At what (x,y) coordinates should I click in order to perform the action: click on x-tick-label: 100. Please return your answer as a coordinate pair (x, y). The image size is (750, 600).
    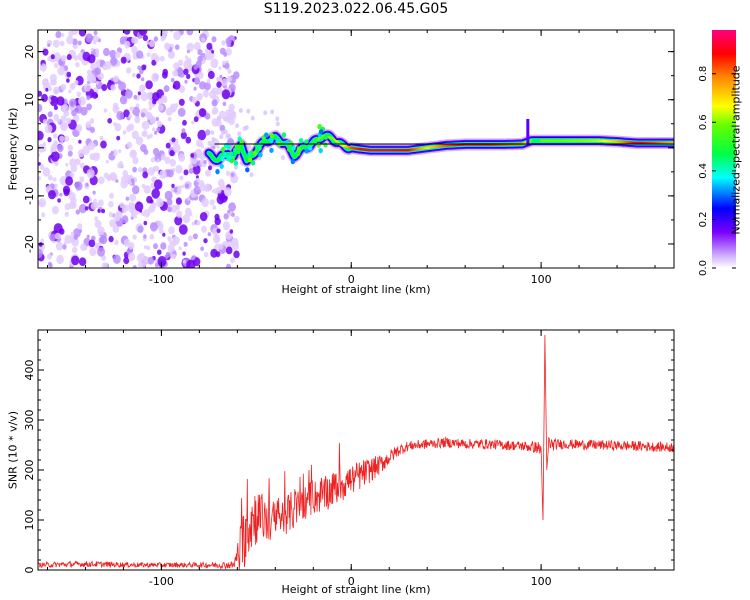
    Looking at the image, I should click on (541, 279).